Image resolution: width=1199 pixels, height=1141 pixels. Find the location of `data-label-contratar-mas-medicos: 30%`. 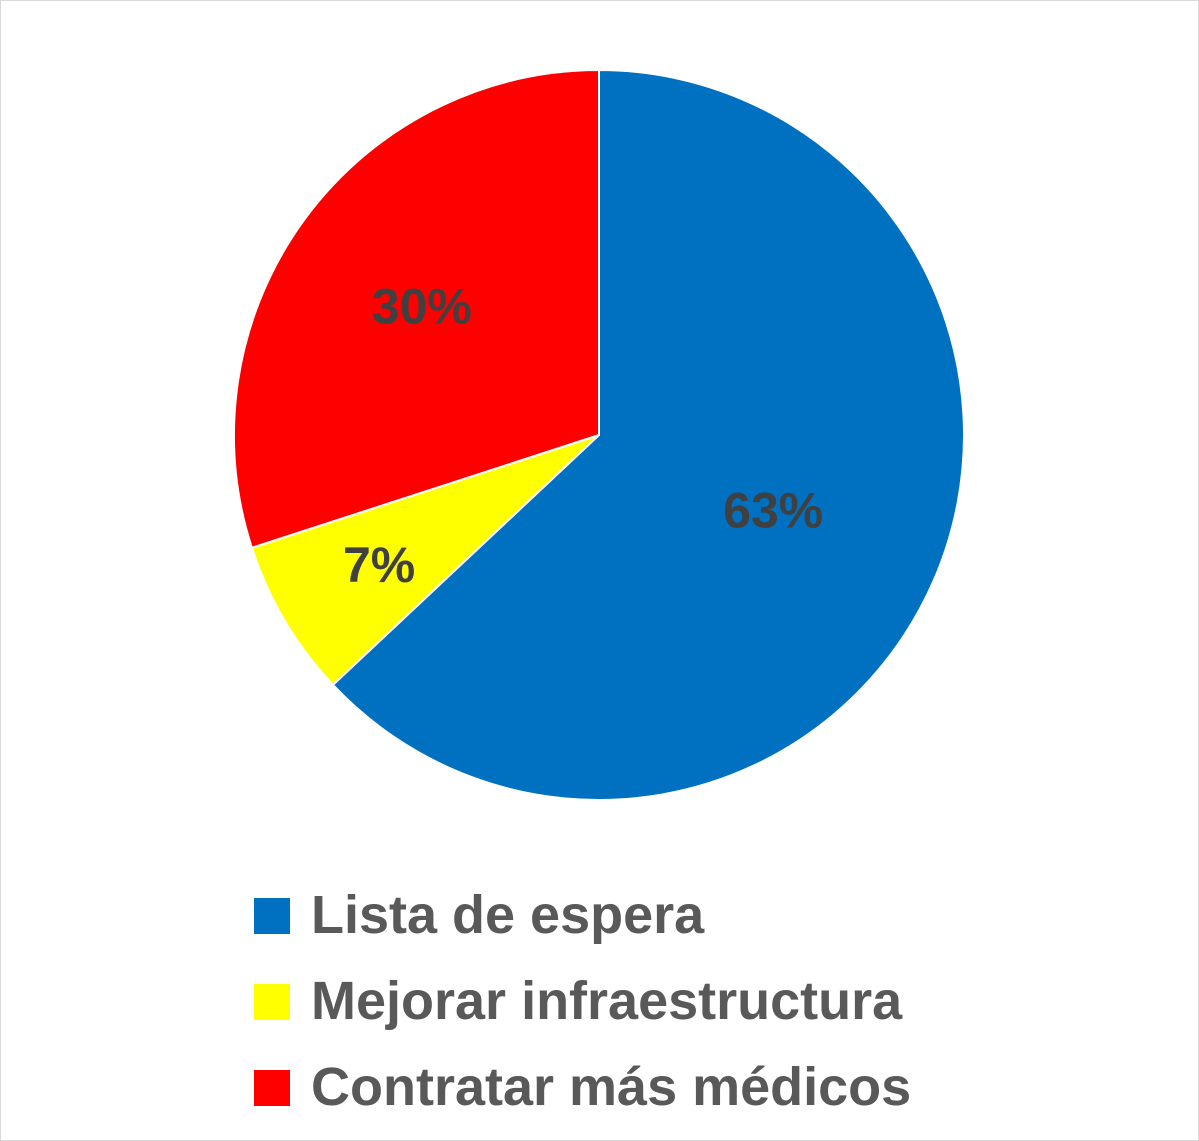

data-label-contratar-mas-medicos: 30% is located at coordinates (422, 306).